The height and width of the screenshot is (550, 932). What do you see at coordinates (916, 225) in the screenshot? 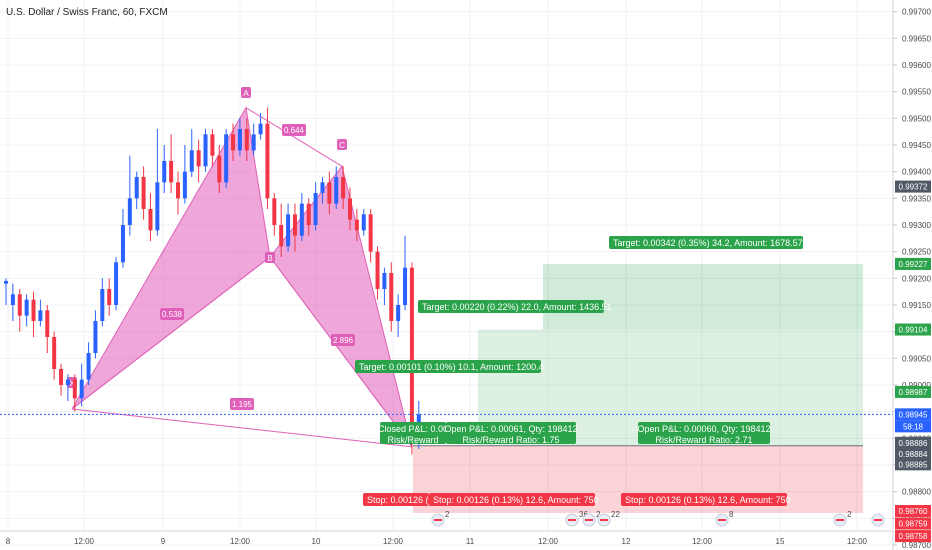
I see `price-tick-label: 0.99300` at bounding box center [916, 225].